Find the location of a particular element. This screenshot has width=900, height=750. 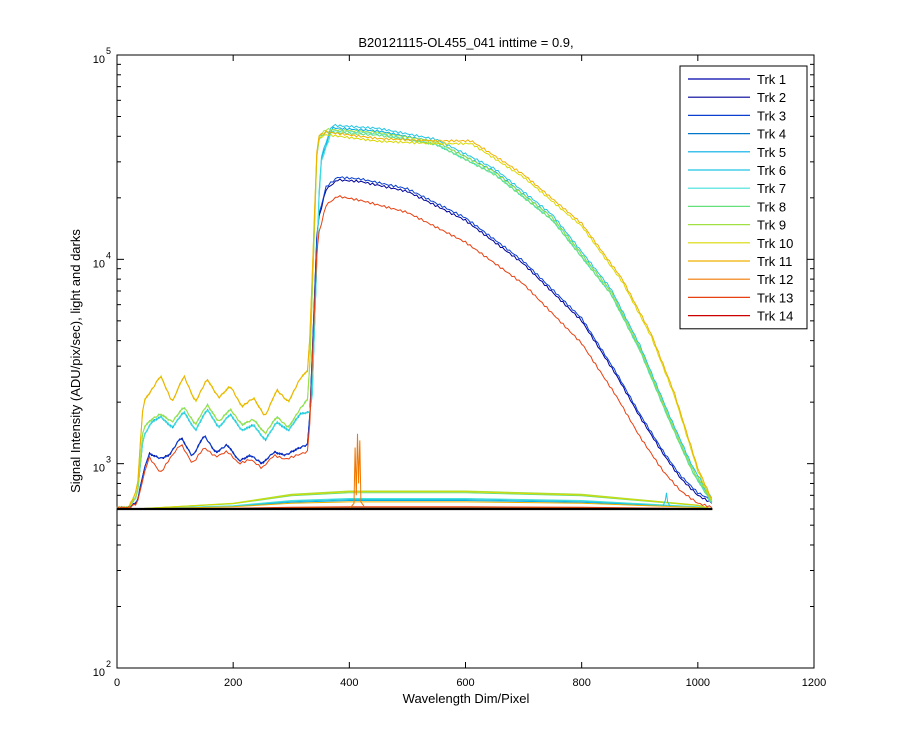

legend-label-7: Trk 7 is located at coordinates (771, 188).